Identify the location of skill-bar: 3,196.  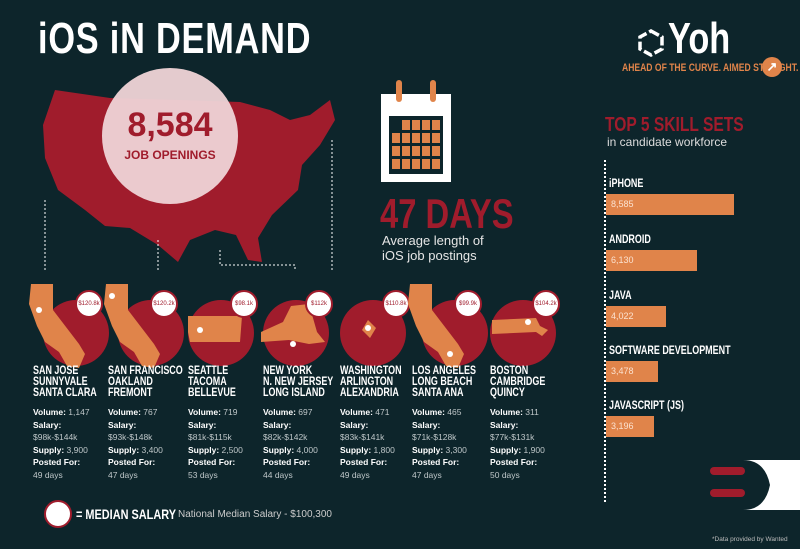
(630, 426).